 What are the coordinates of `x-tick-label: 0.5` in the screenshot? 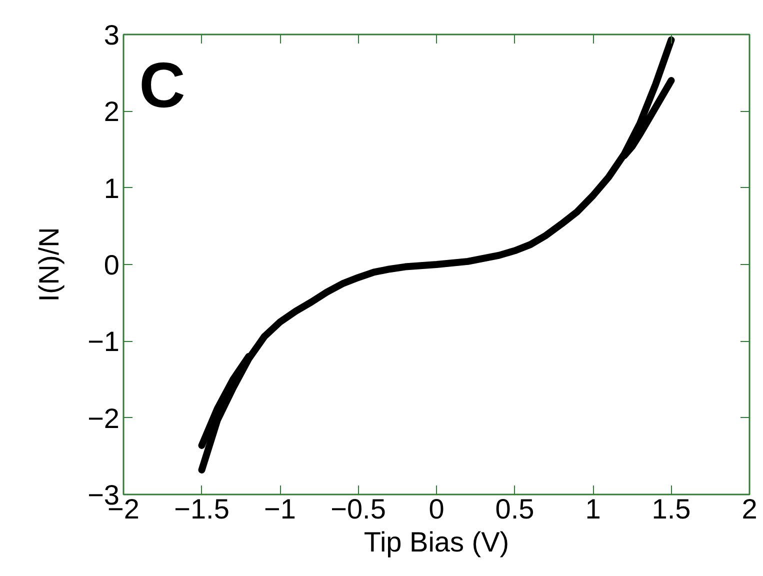 It's located at (514, 509).